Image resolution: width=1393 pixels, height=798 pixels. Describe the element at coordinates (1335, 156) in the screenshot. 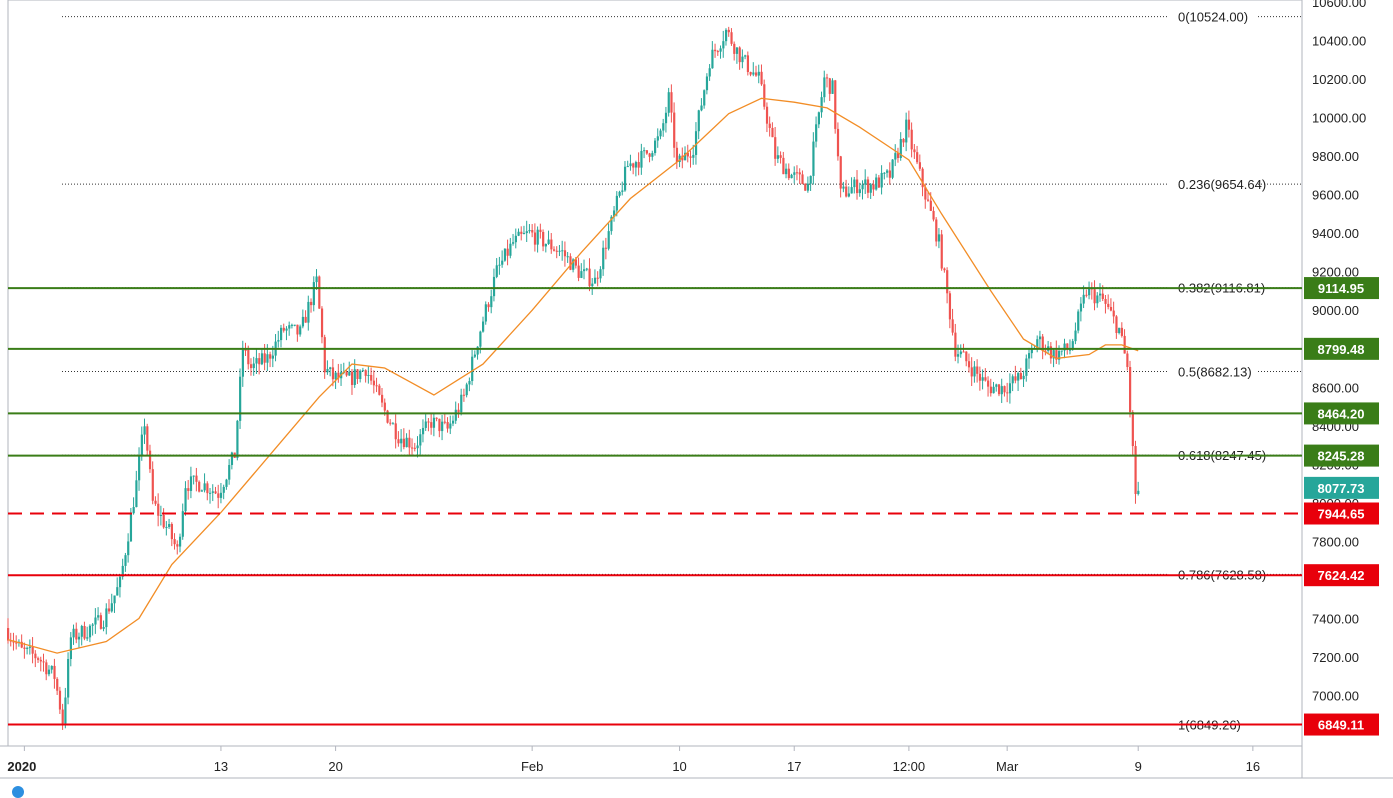

I see `price-tick-label: 9800.00` at that location.